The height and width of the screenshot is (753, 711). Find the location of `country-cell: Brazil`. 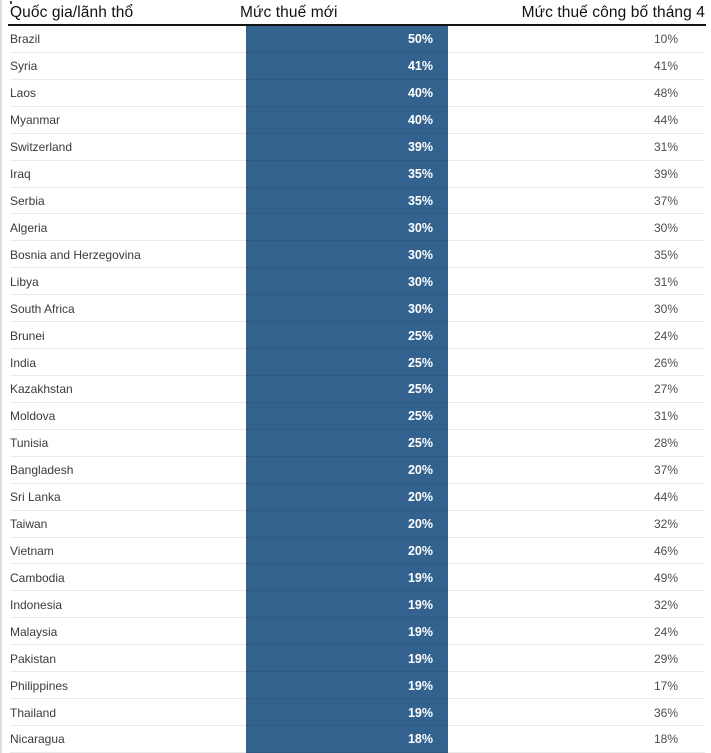

country-cell: Brazil is located at coordinates (25, 39).